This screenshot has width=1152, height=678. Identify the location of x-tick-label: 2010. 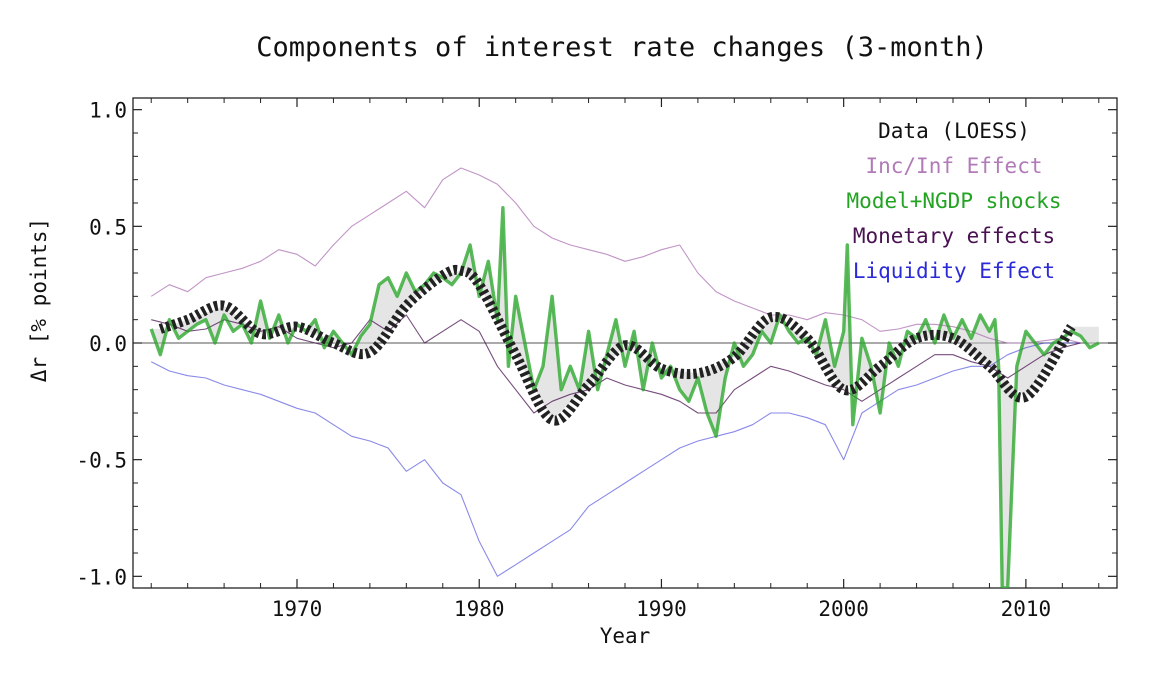
(1026, 609).